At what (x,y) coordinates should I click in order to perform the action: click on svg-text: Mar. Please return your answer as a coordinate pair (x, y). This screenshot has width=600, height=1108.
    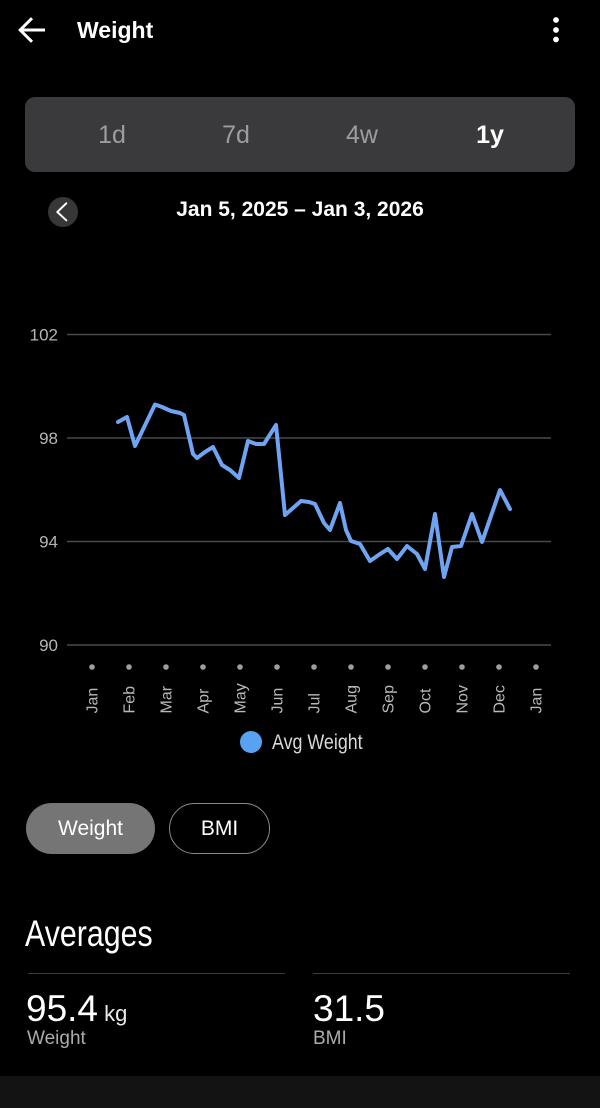
    Looking at the image, I should click on (167, 699).